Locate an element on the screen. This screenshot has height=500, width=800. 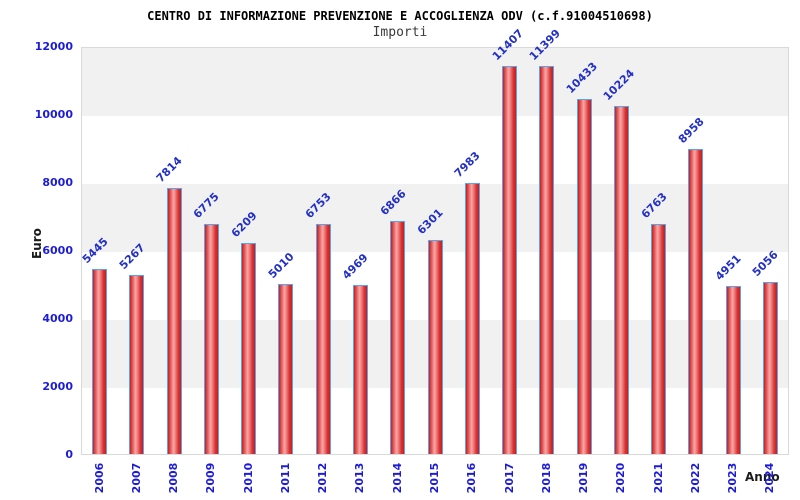
x-tick-label: 2008 is located at coordinates (174, 478).